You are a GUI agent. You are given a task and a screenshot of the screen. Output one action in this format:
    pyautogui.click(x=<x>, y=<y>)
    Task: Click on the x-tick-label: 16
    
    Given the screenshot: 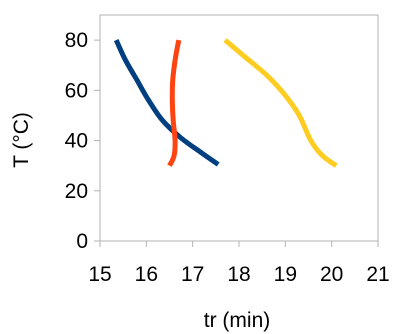 What is the action you would take?
    pyautogui.click(x=146, y=274)
    